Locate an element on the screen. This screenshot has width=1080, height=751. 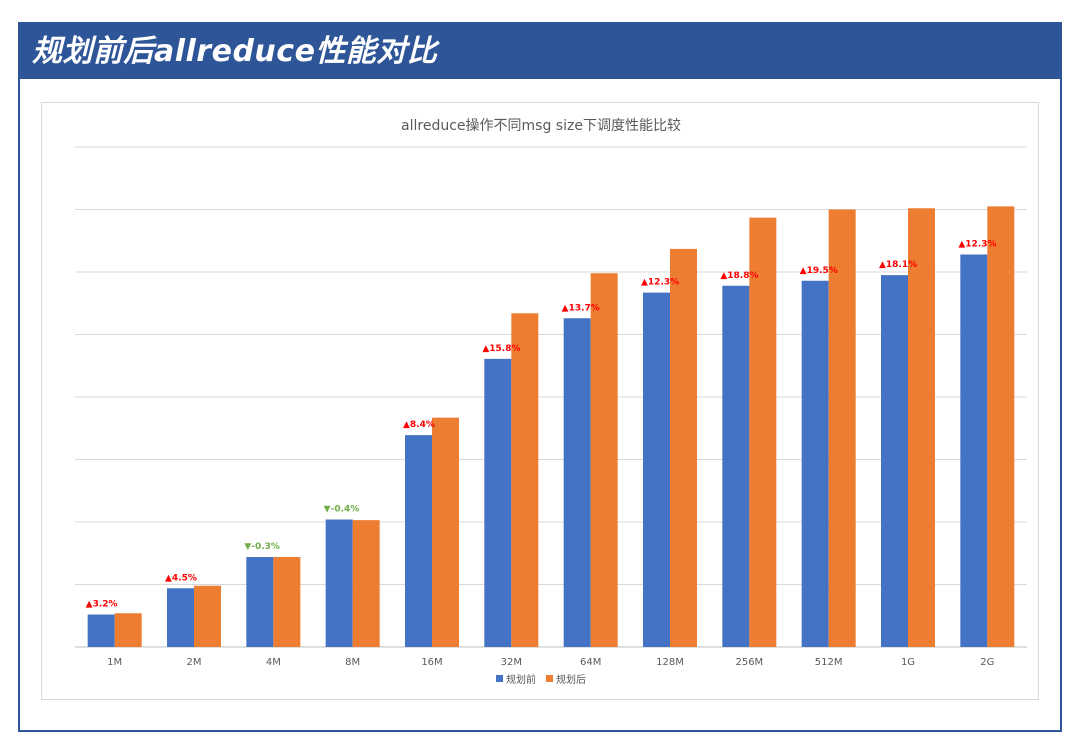
x-tick-label: 32M is located at coordinates (511, 662).